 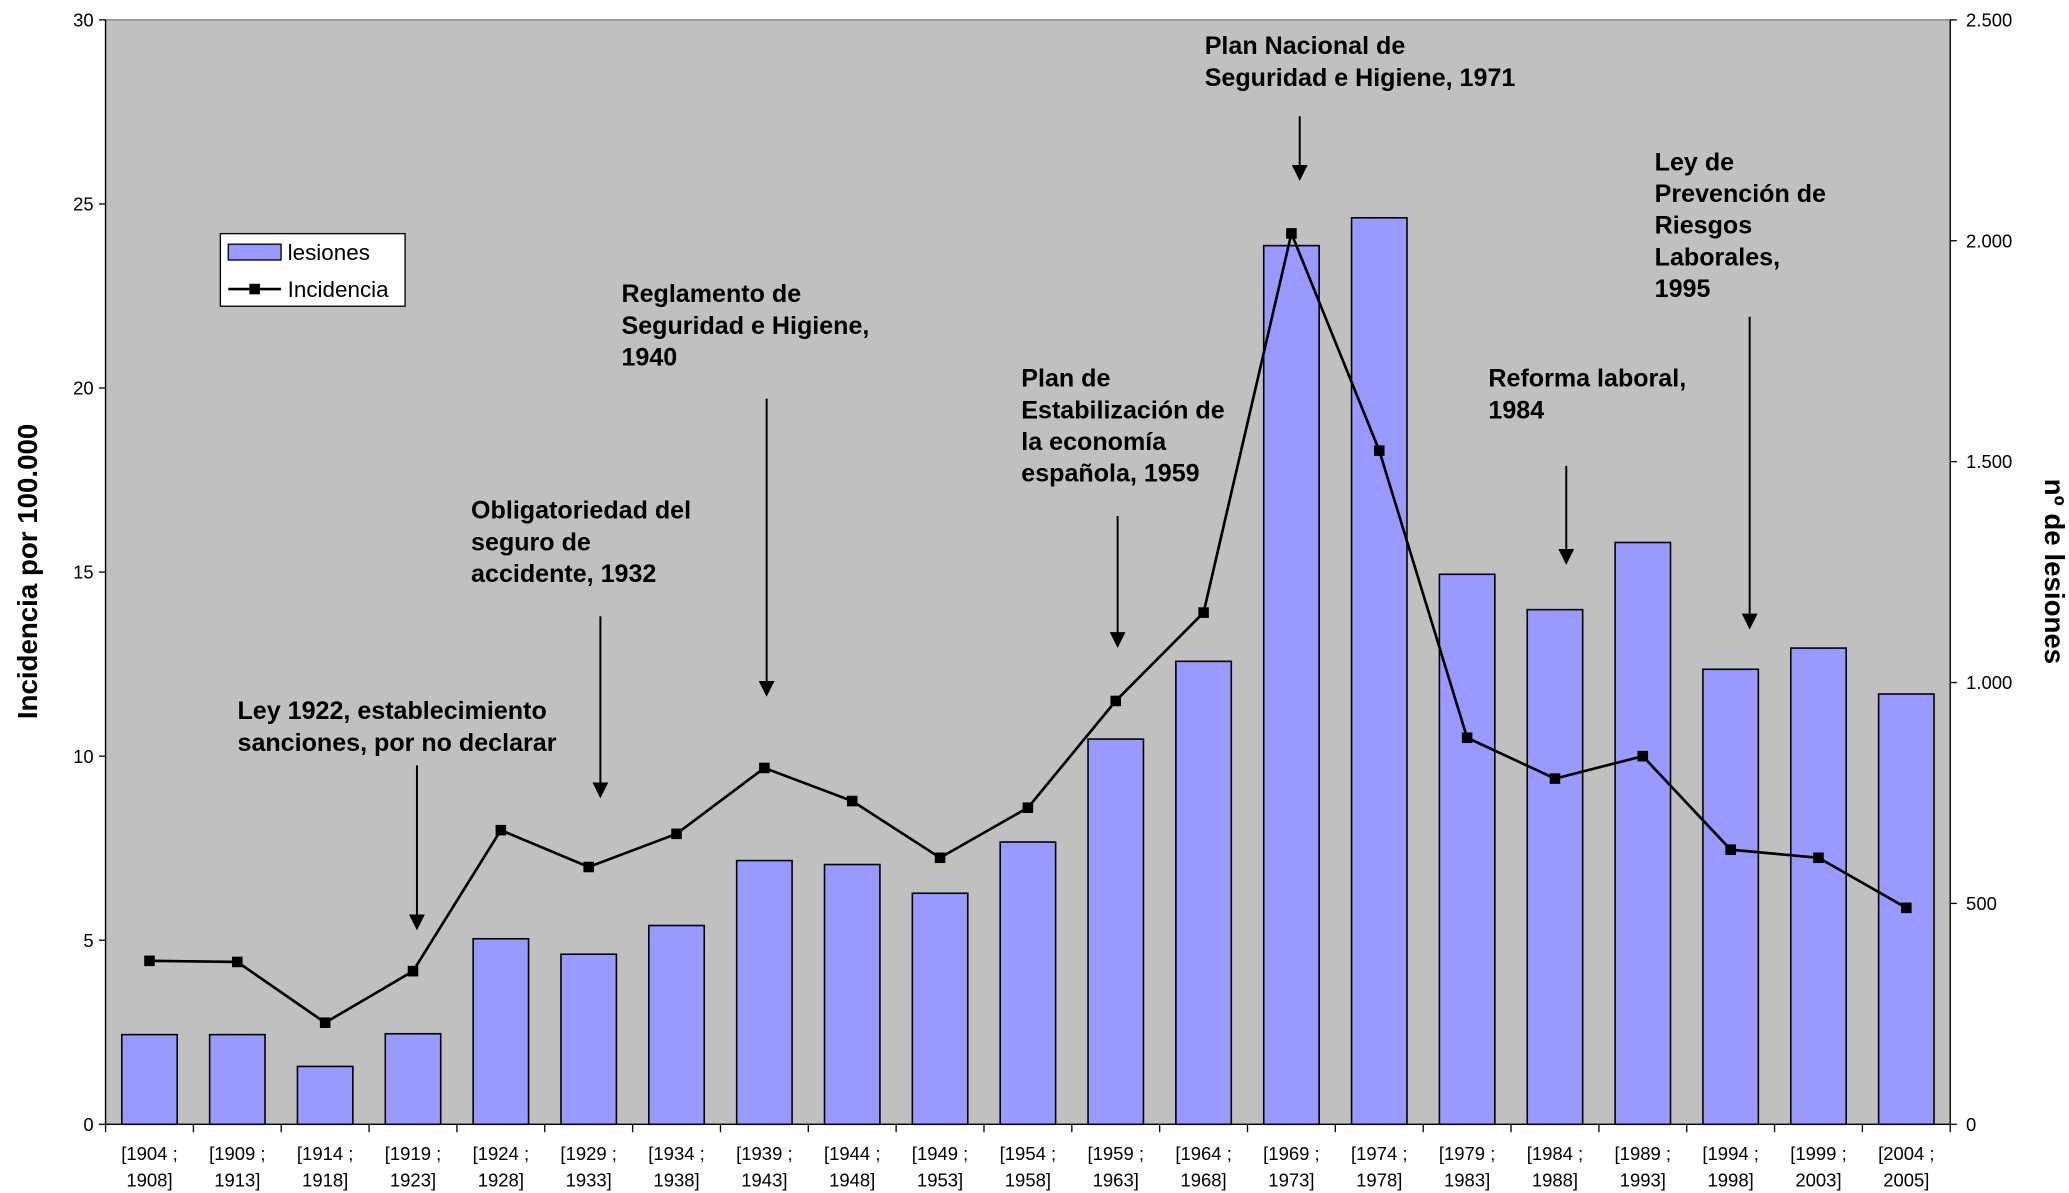 I want to click on x-tick-label: [1934 ;, so click(x=676, y=1153).